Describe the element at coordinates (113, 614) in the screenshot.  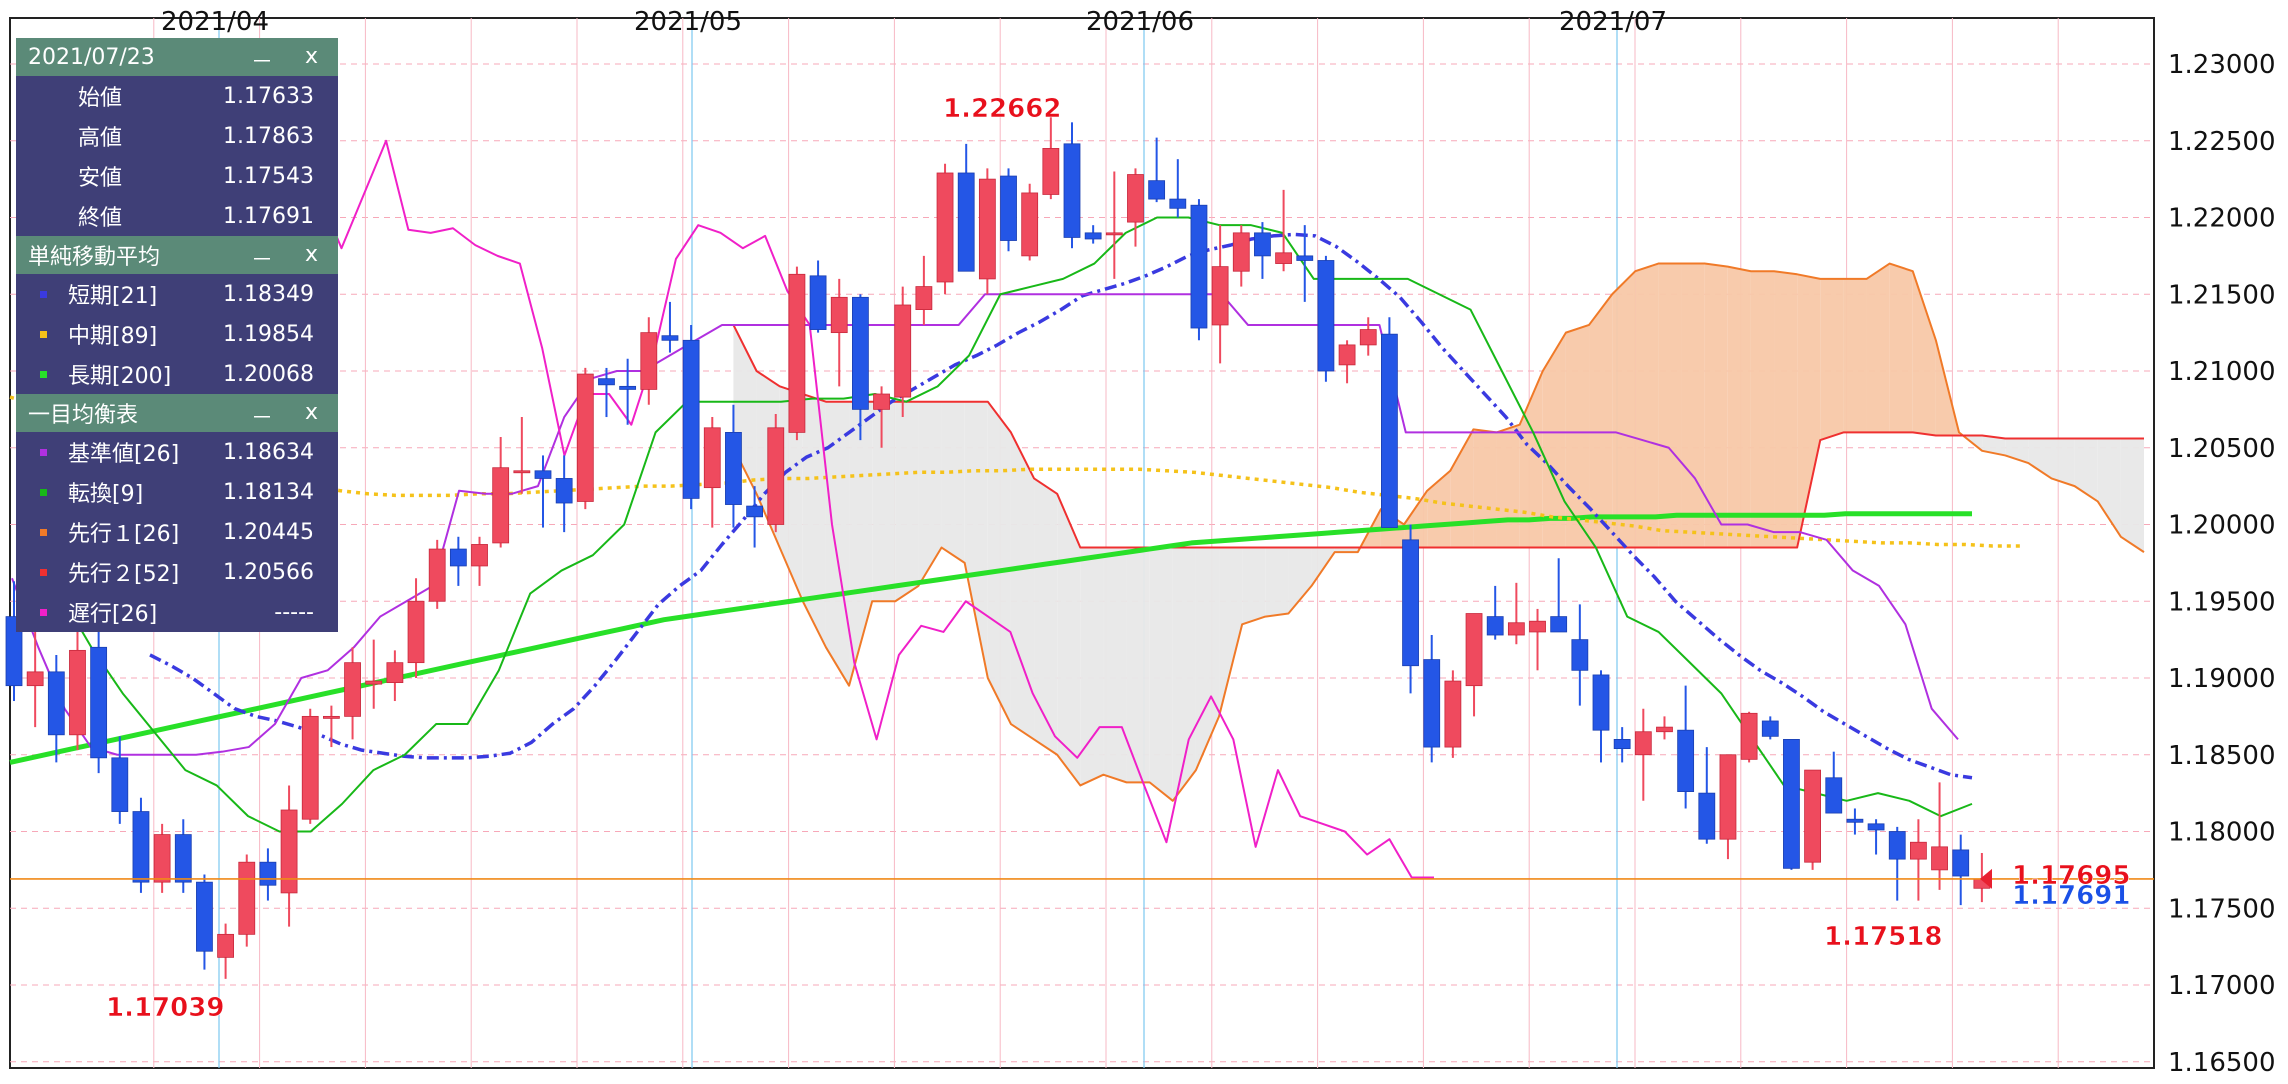
I see `chikou-label: 遅行[26]` at that location.